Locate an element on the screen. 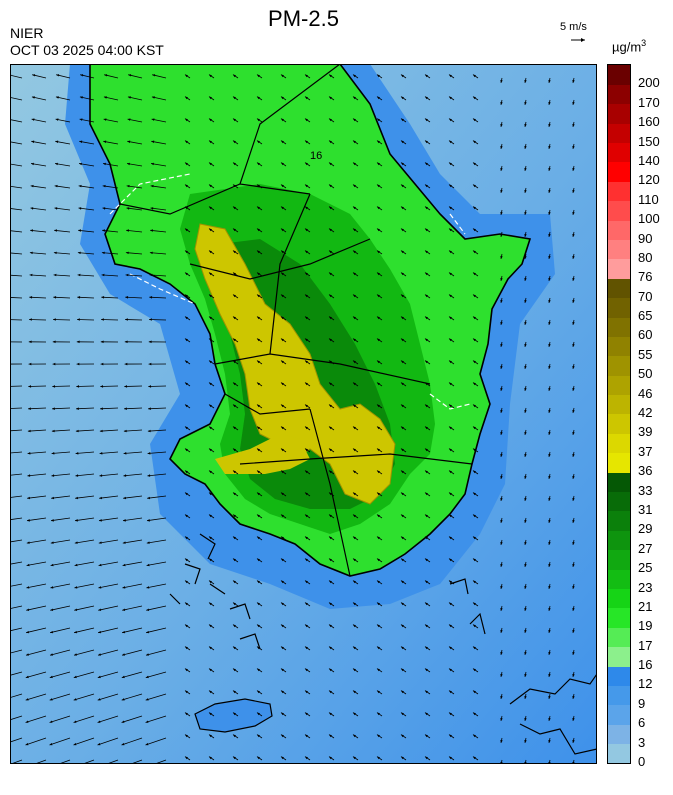 The height and width of the screenshot is (795, 673). jeju-island is located at coordinates (233, 715).